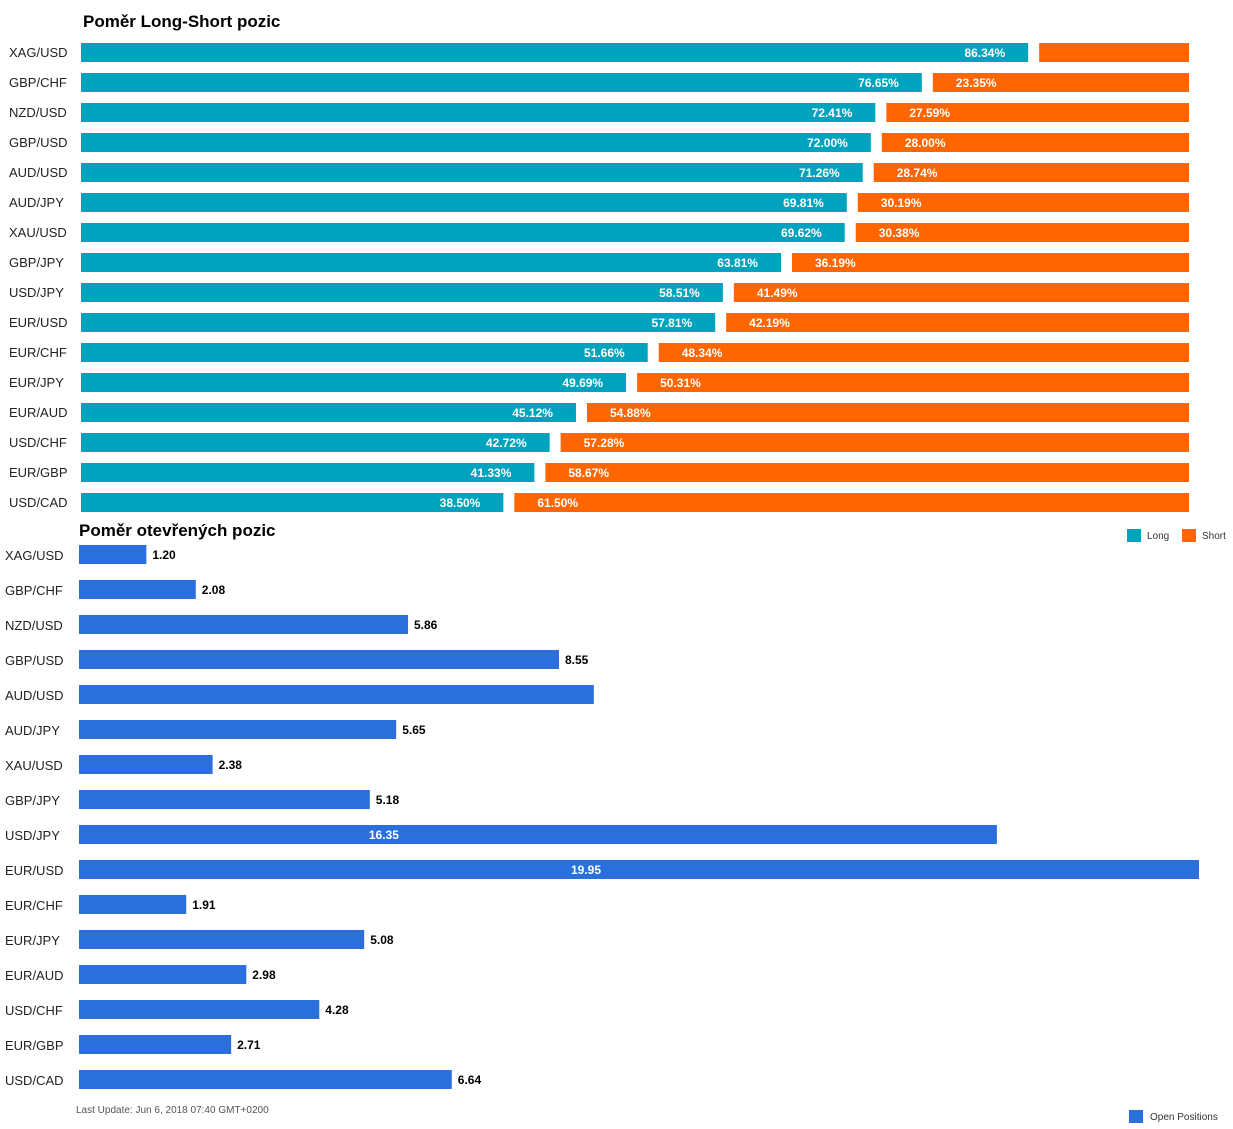 The height and width of the screenshot is (1129, 1233). What do you see at coordinates (38, 142) in the screenshot?
I see `ls-category-label-gbp-usd: GBP/USD` at bounding box center [38, 142].